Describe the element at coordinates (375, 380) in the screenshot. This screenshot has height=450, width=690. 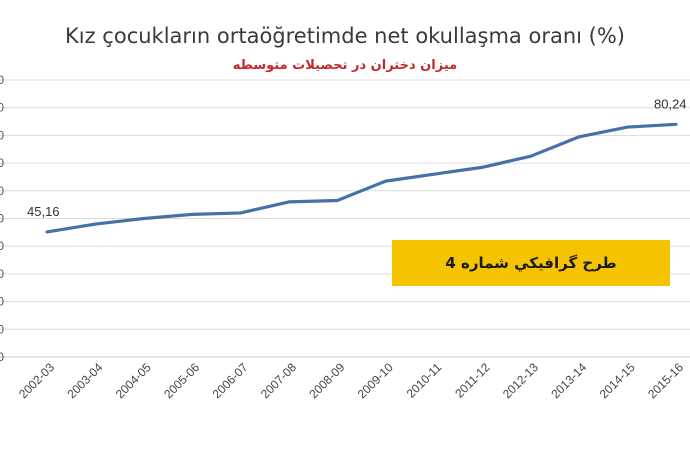
I see `x-tick-label: 2009-10` at that location.